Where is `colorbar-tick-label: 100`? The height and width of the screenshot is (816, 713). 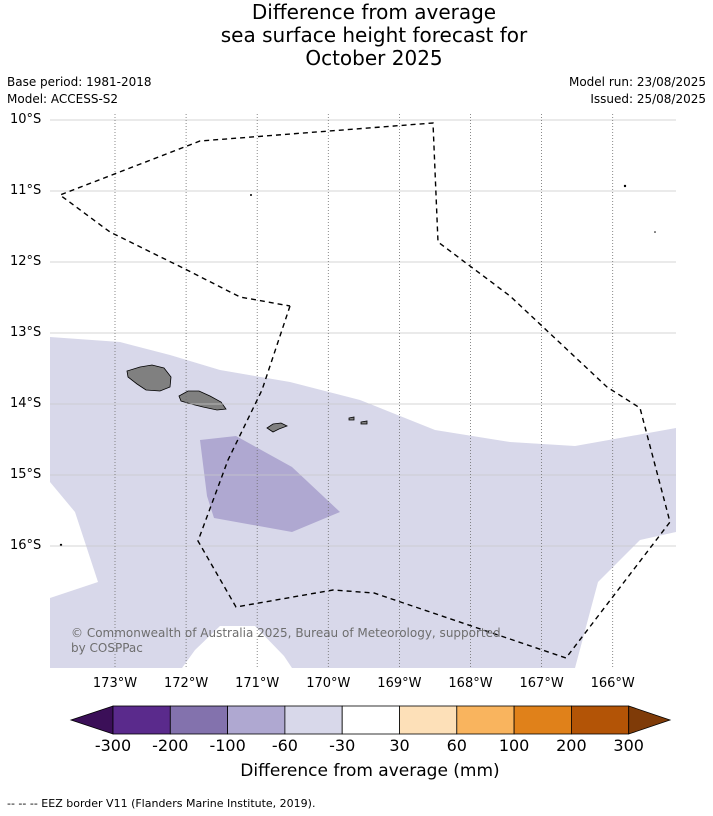 colorbar-tick-label: 100 is located at coordinates (514, 745).